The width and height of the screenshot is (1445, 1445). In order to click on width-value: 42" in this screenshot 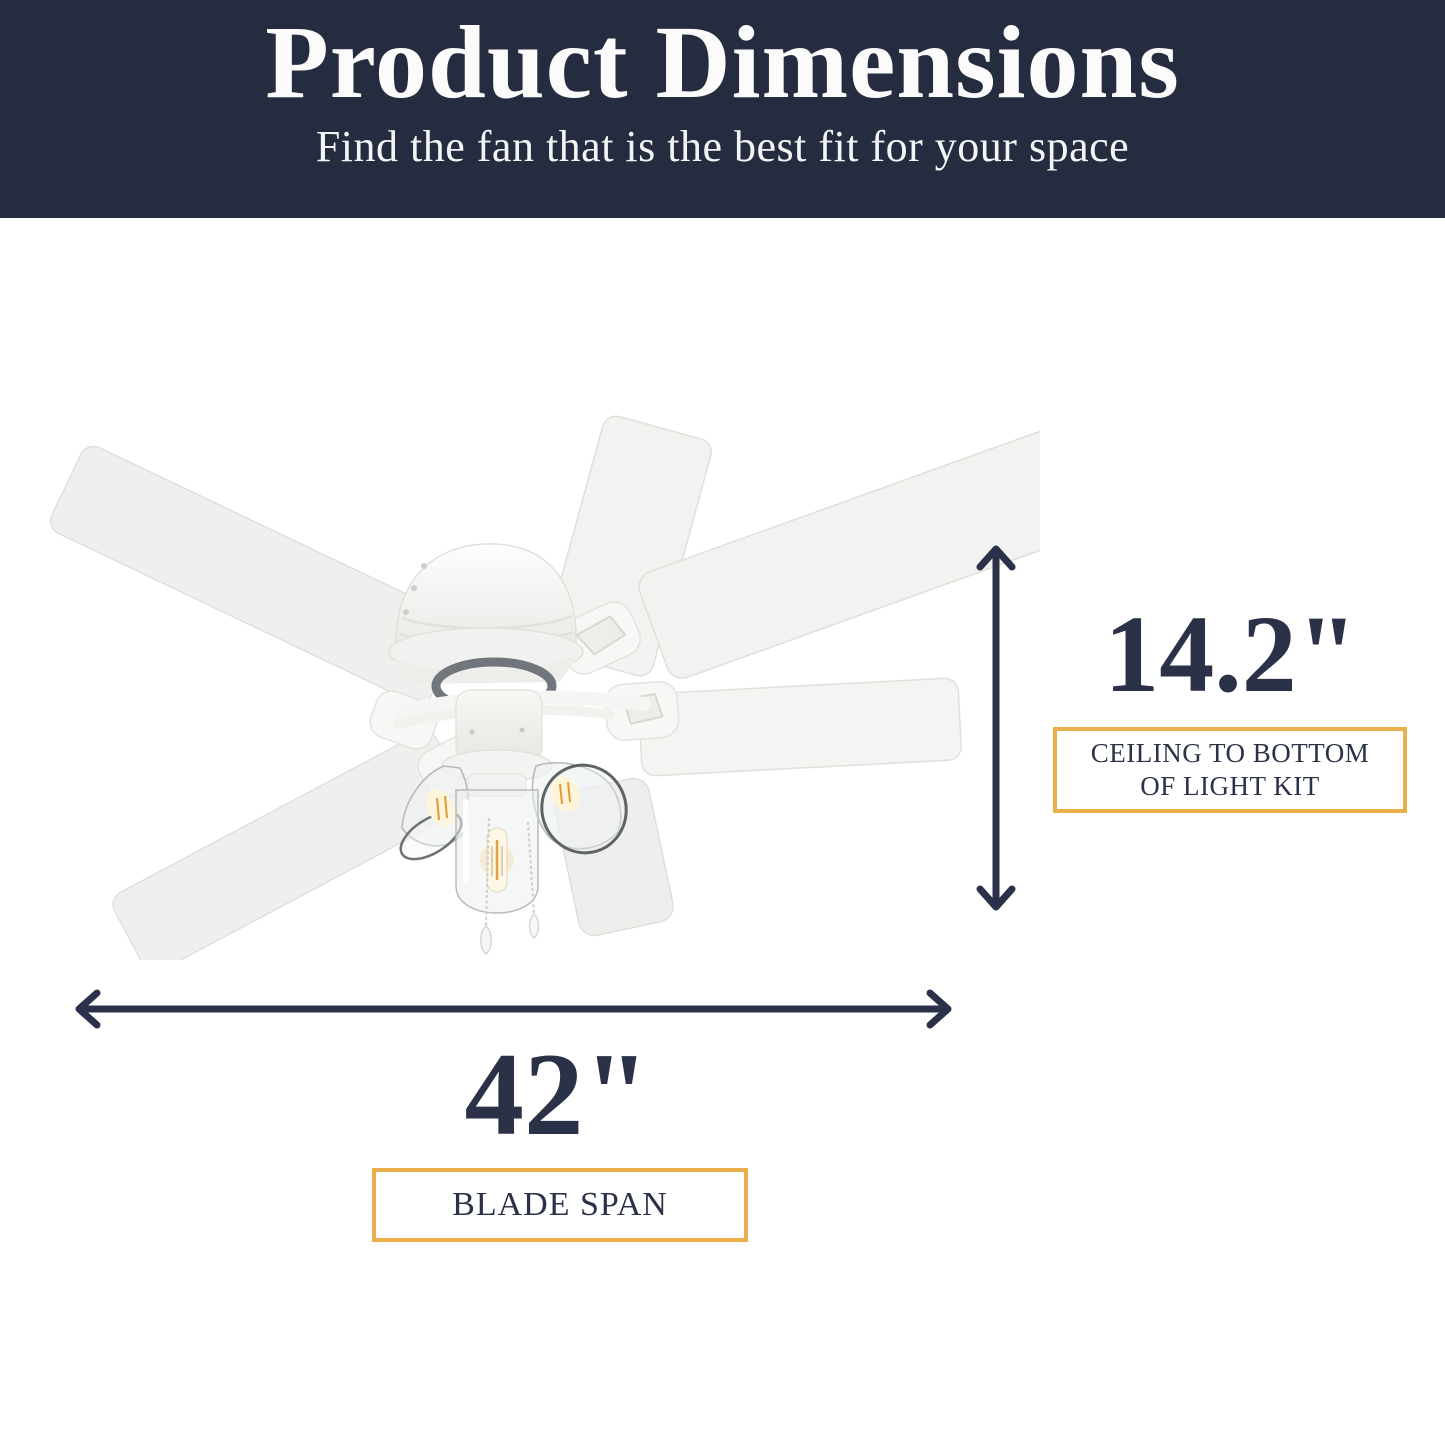, I will do `click(557, 1094)`.